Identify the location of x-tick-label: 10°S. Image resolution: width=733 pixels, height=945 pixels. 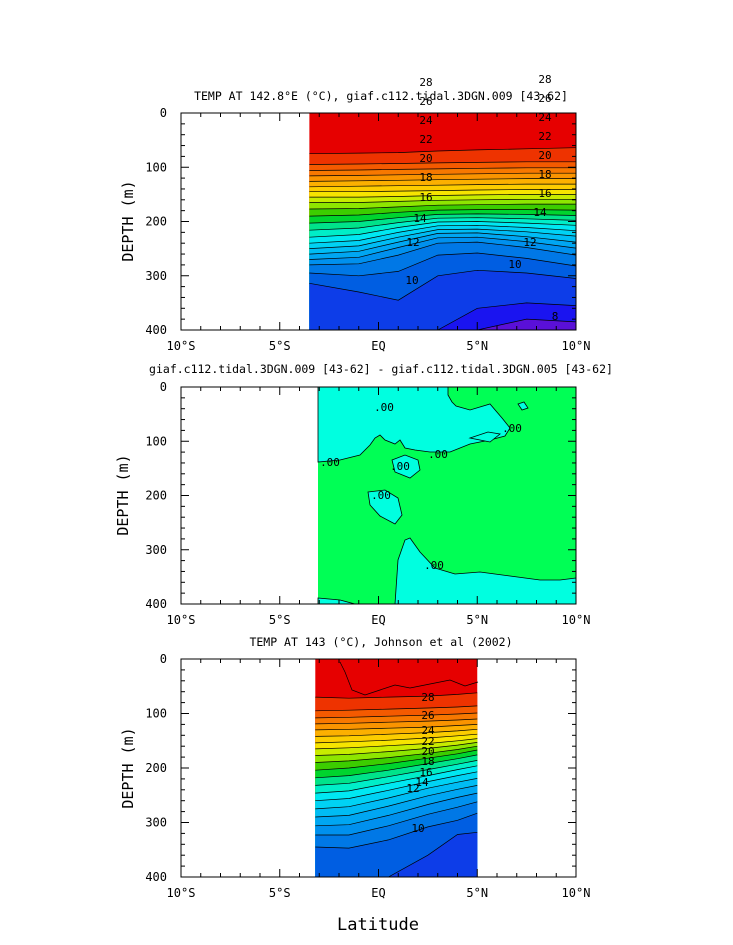
(181, 620).